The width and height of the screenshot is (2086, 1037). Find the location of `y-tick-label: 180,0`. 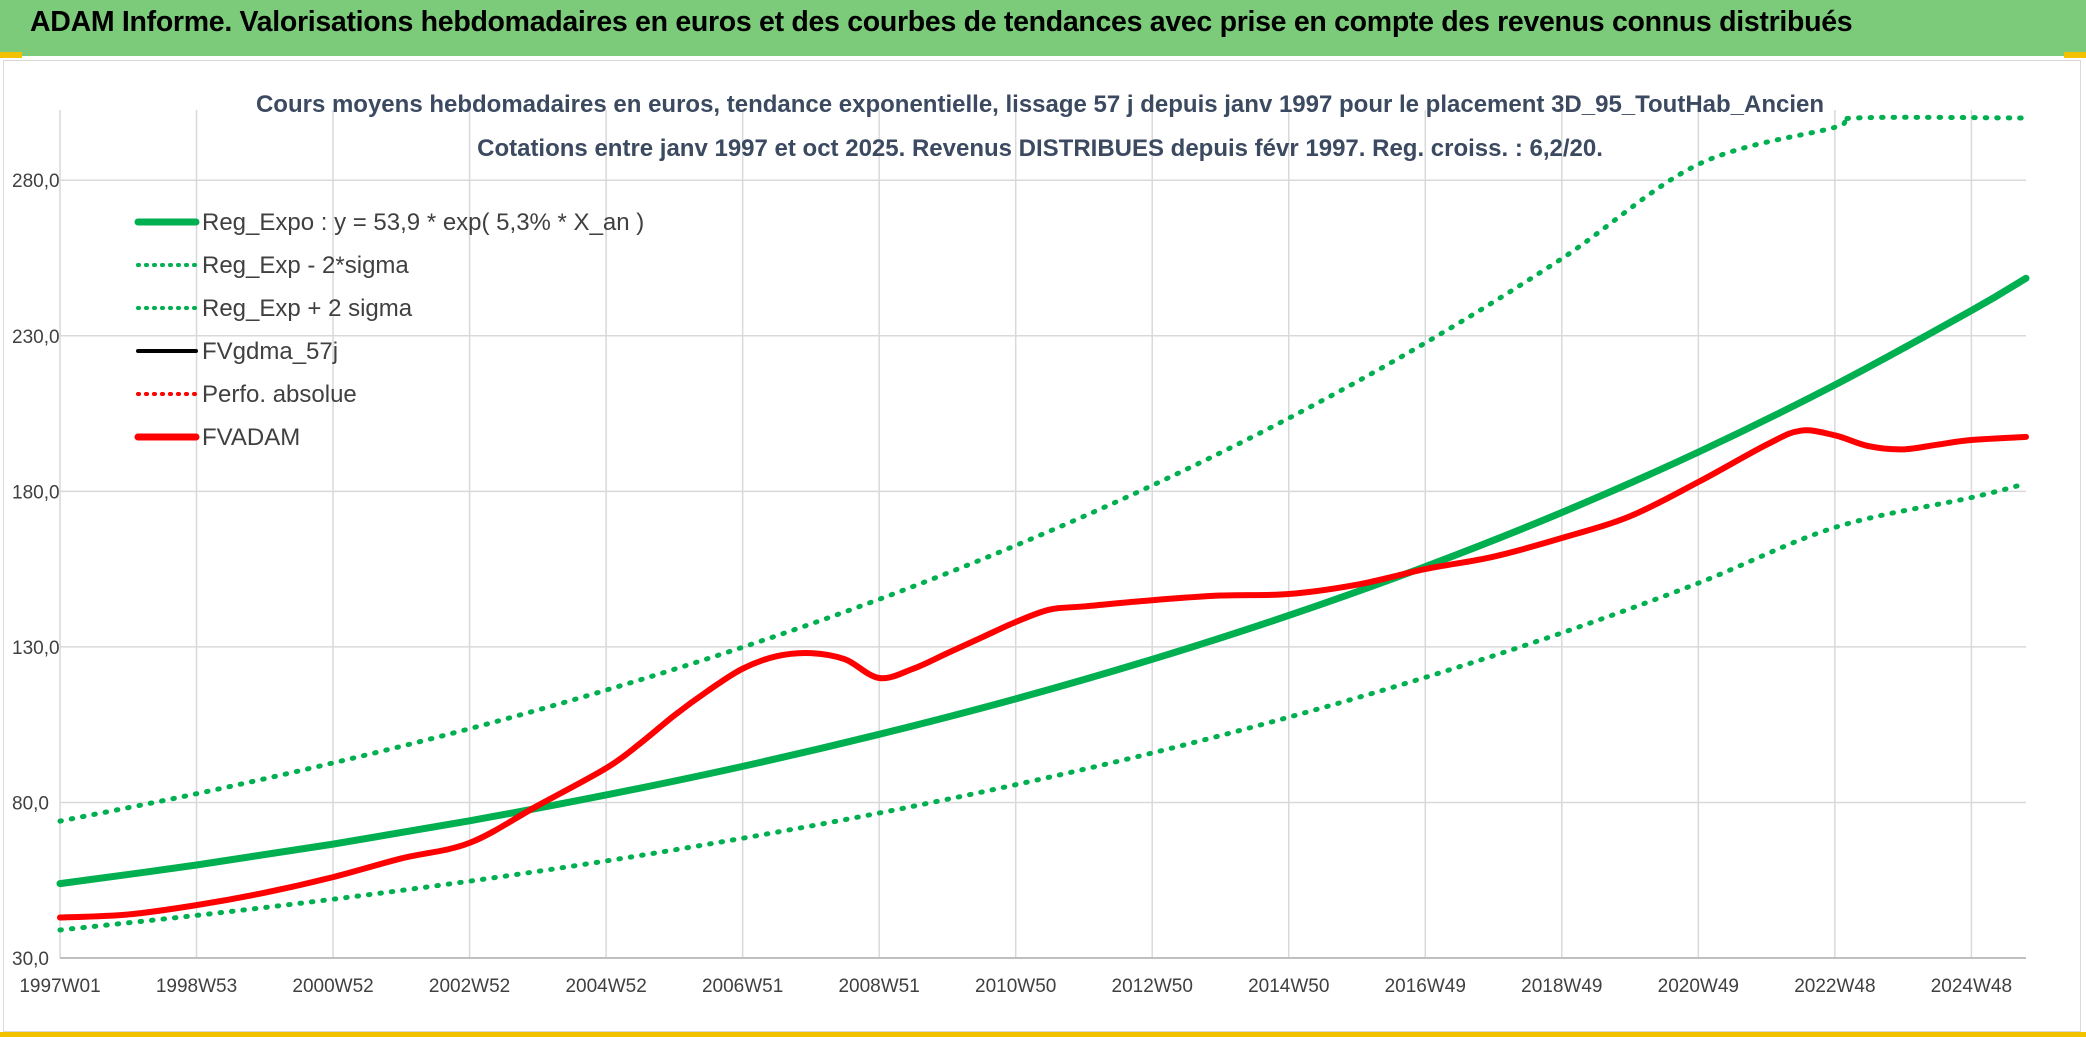

y-tick-label: 180,0 is located at coordinates (36, 492).